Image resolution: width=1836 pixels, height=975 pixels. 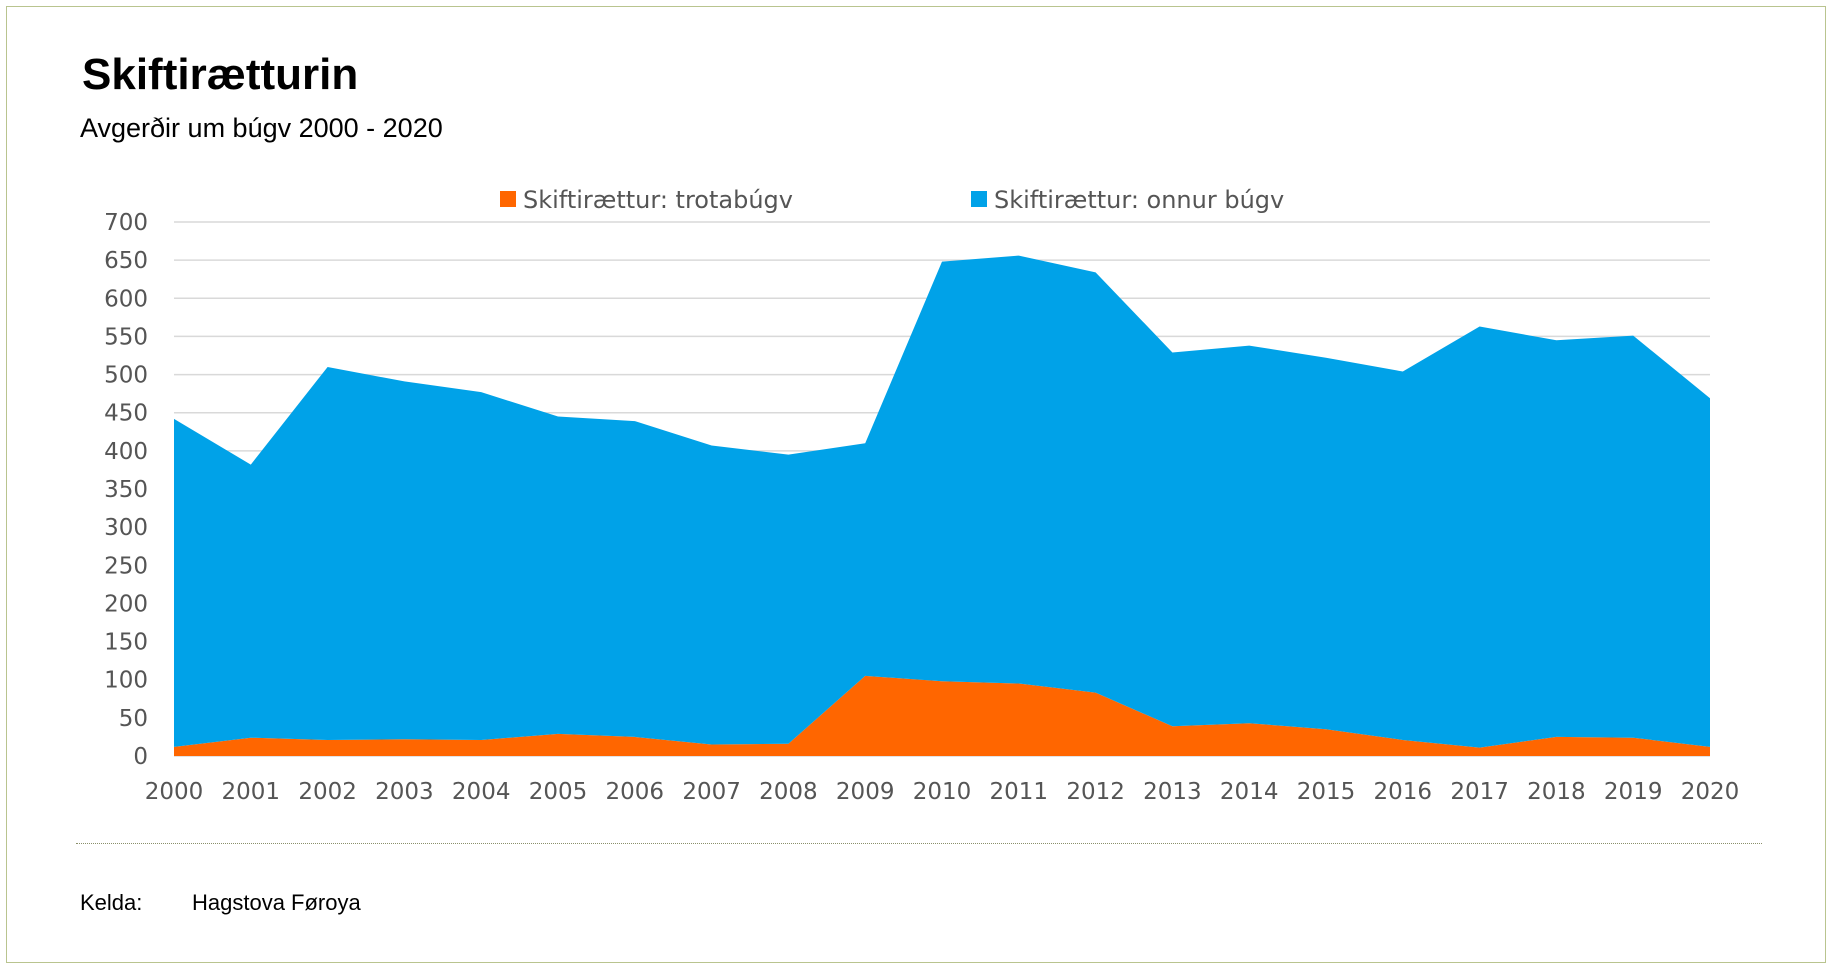 What do you see at coordinates (1326, 792) in the screenshot?
I see `x-tick-label: 2015` at bounding box center [1326, 792].